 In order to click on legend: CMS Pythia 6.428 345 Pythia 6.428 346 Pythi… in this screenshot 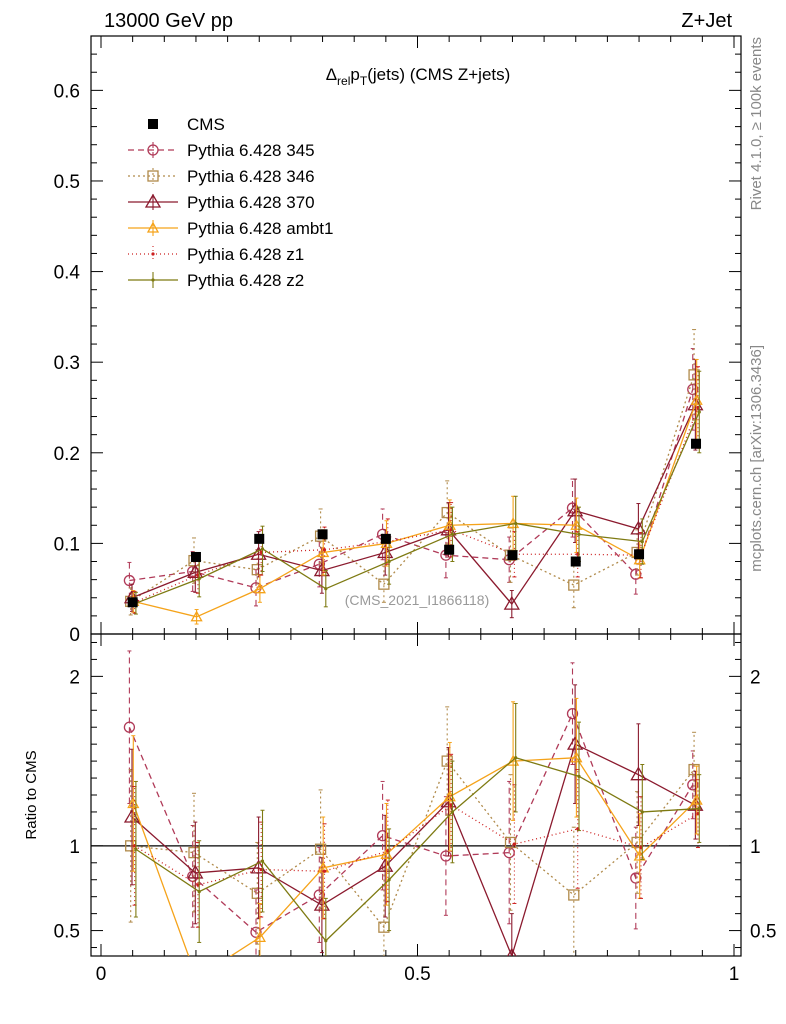, I will do `click(230, 202)`.